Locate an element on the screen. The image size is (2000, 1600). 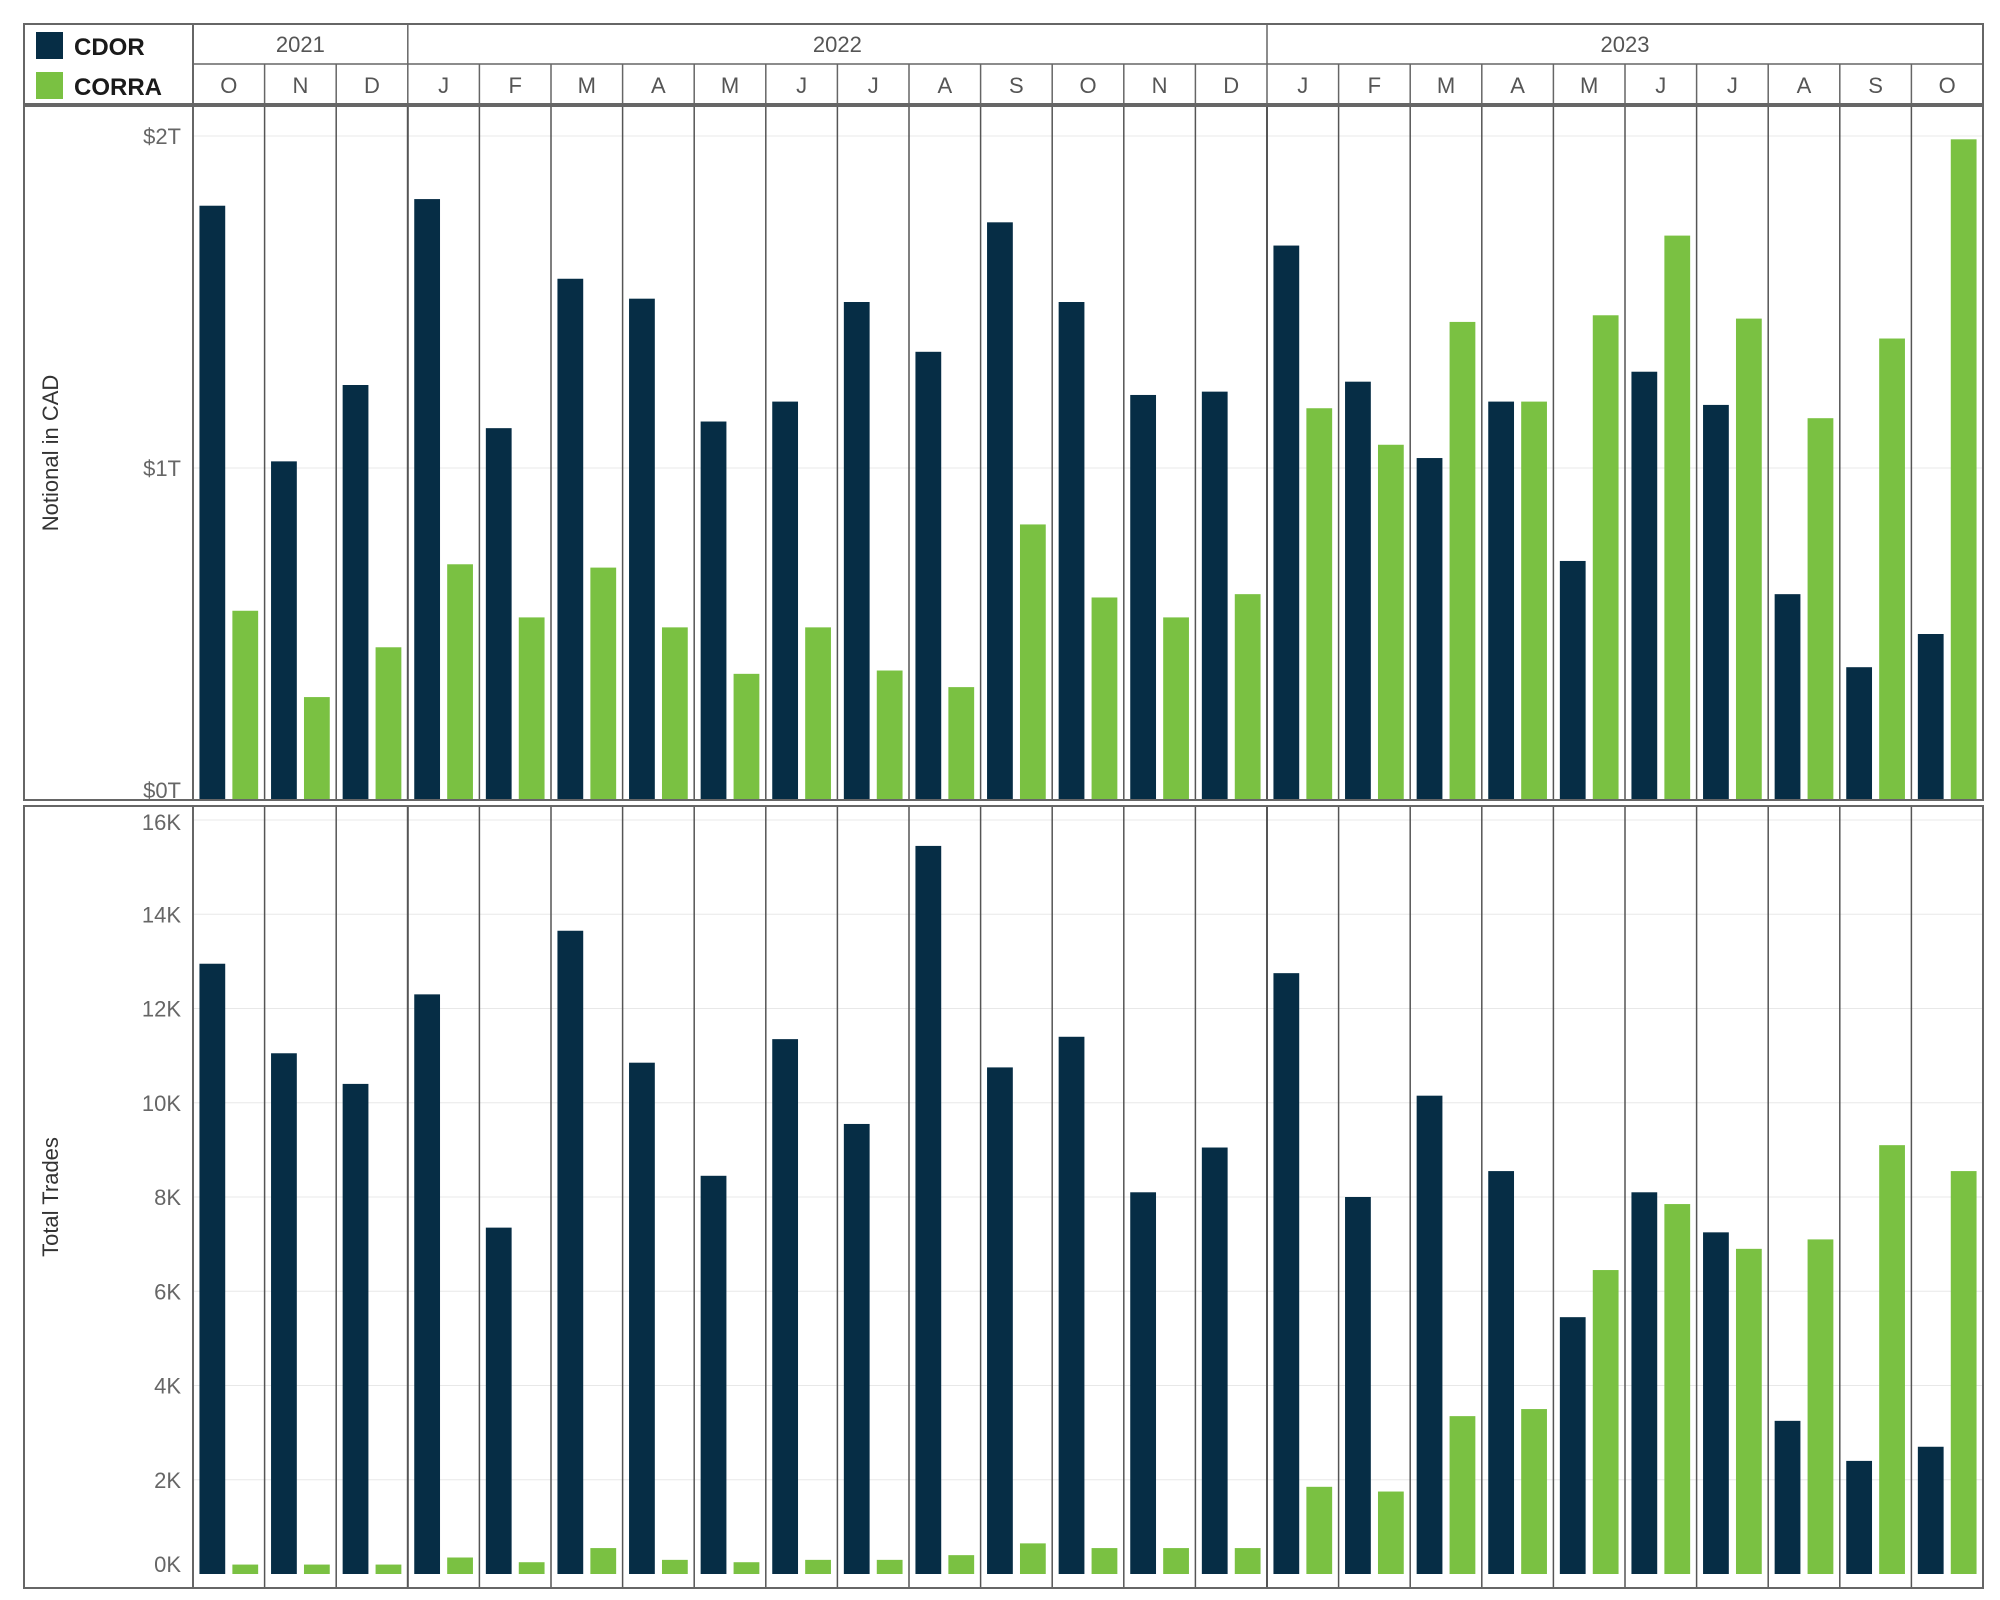
y-tick-label: 6K is located at coordinates (167, 1291).